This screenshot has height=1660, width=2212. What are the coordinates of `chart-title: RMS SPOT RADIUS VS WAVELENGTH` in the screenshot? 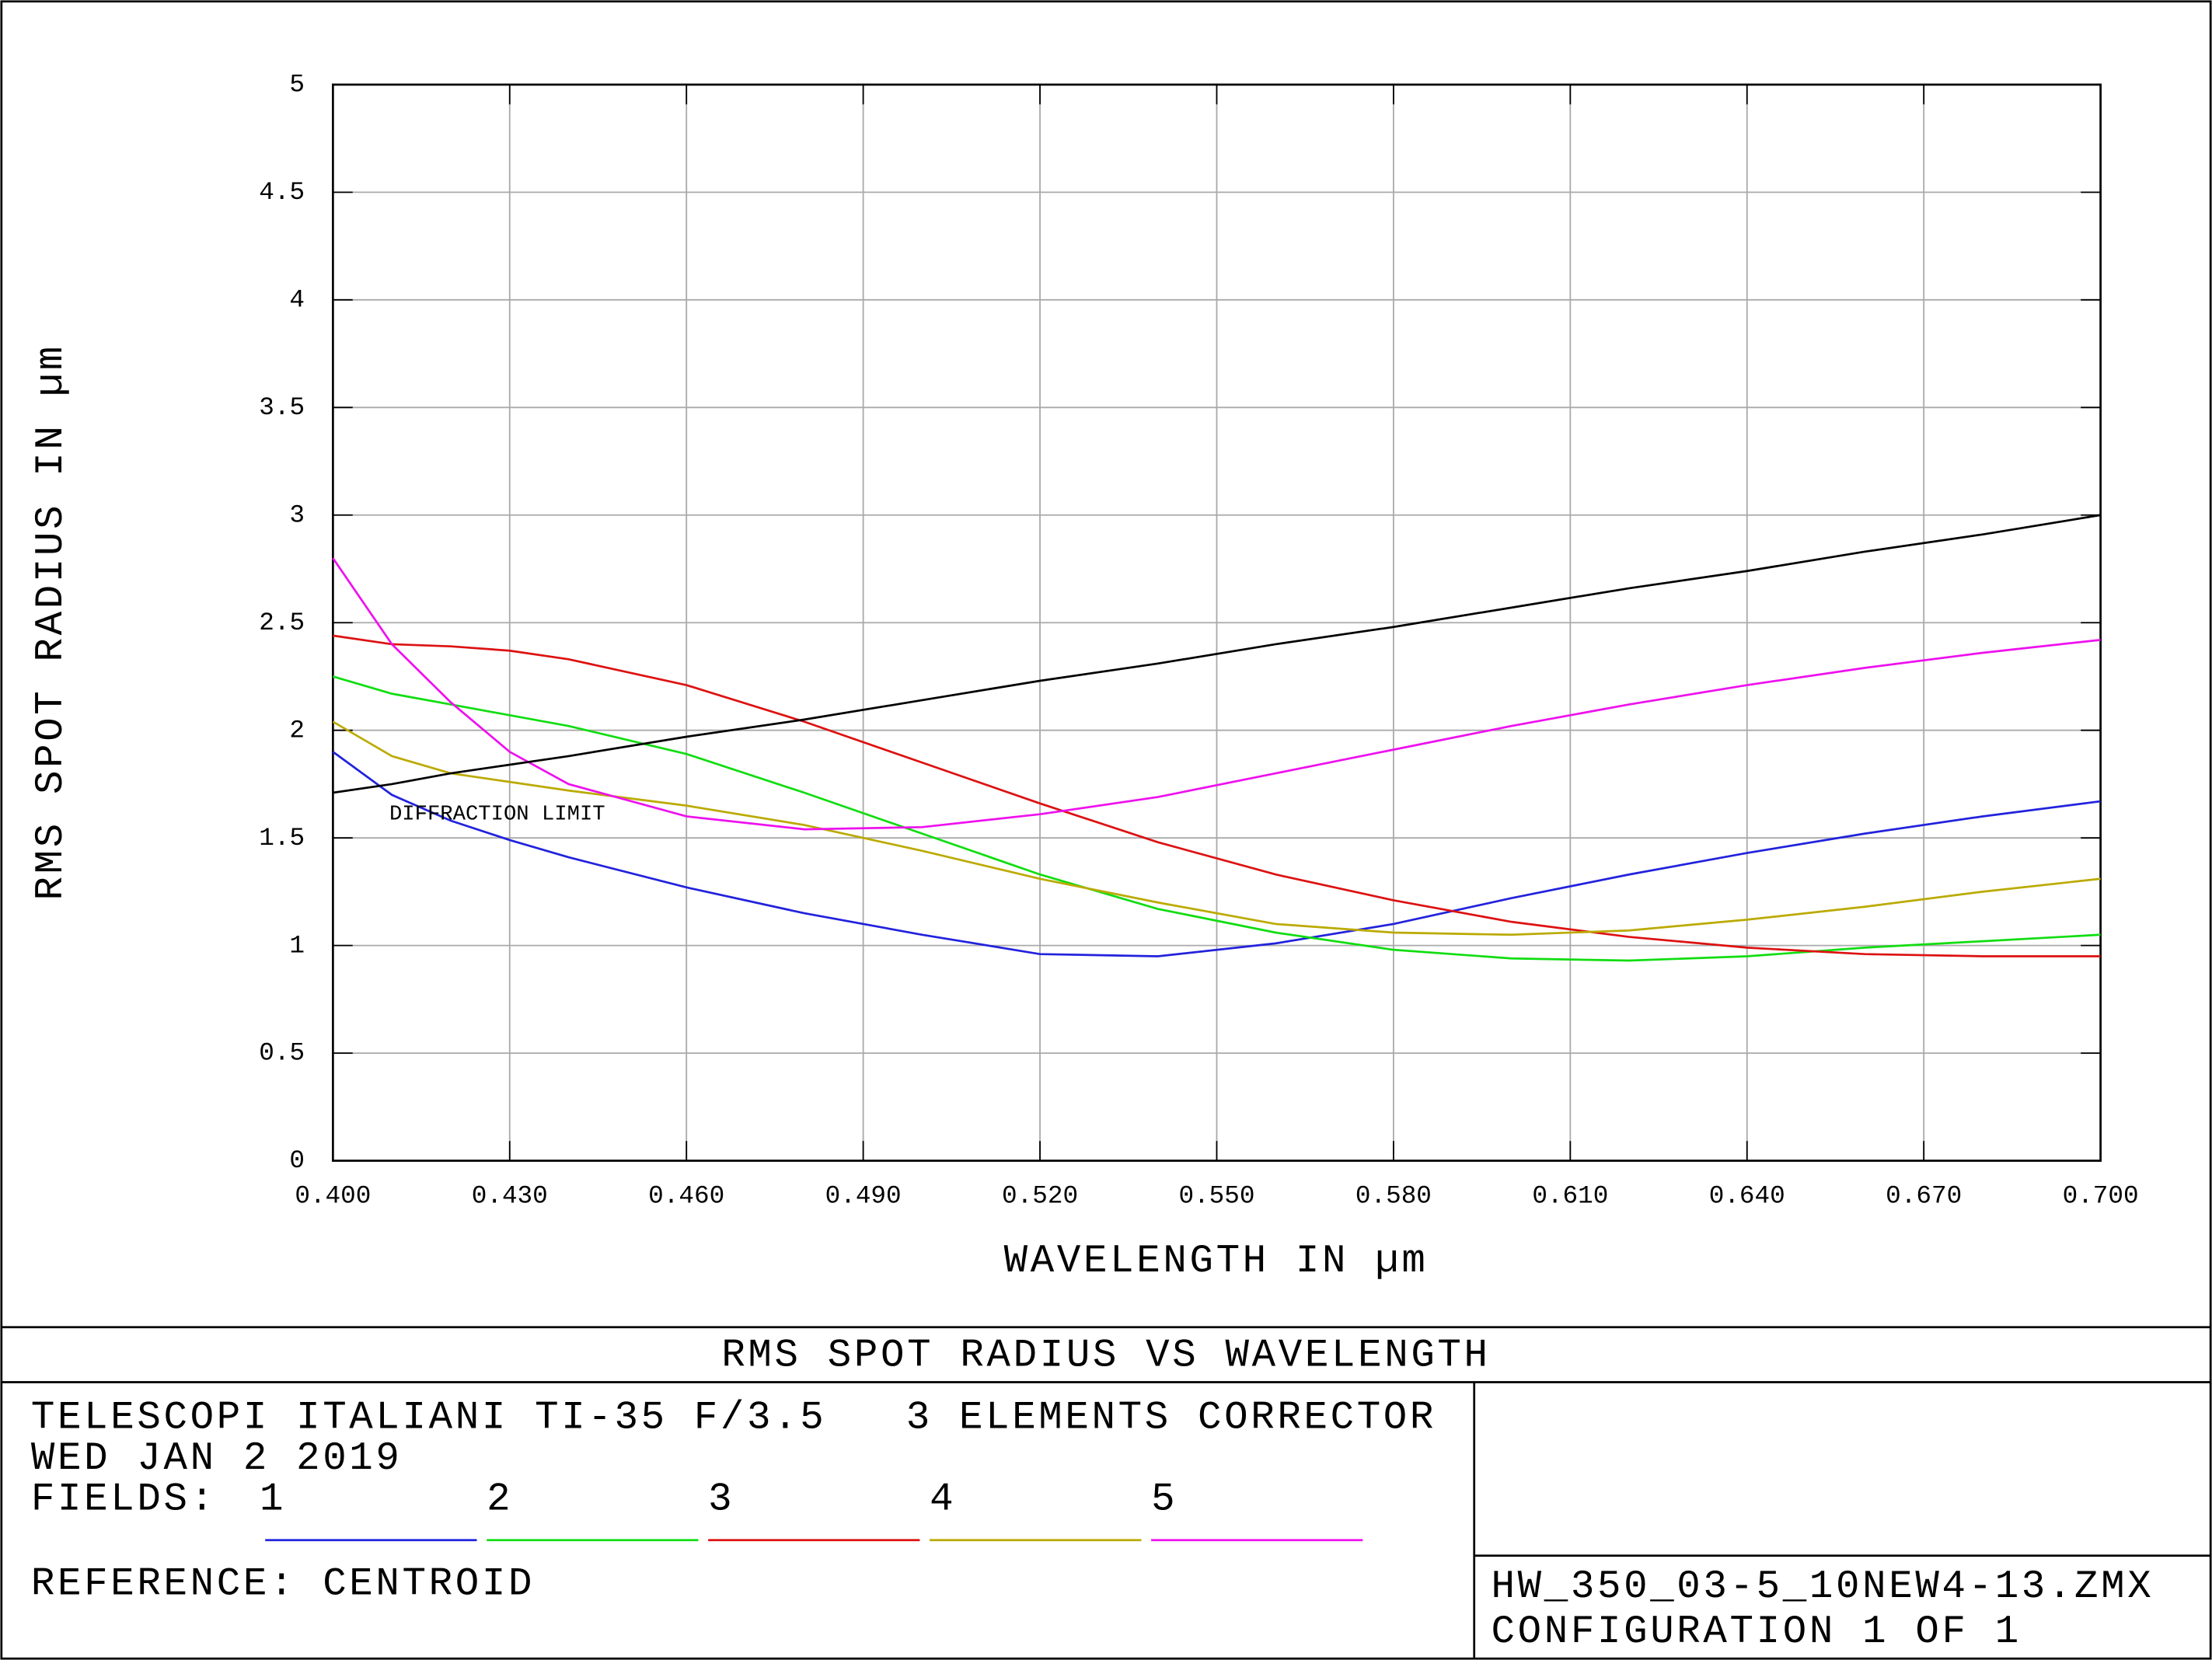 It's located at (1105, 1356).